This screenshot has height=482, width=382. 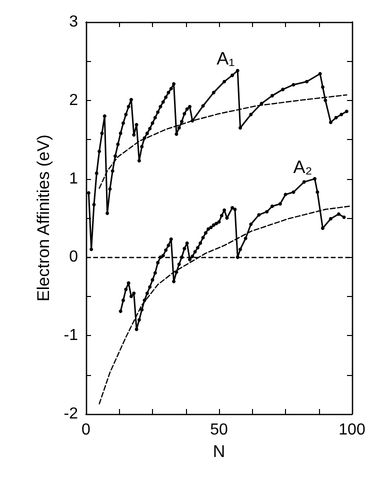 What do you see at coordinates (73, 22) in the screenshot?
I see `y-tick-label: 3` at bounding box center [73, 22].